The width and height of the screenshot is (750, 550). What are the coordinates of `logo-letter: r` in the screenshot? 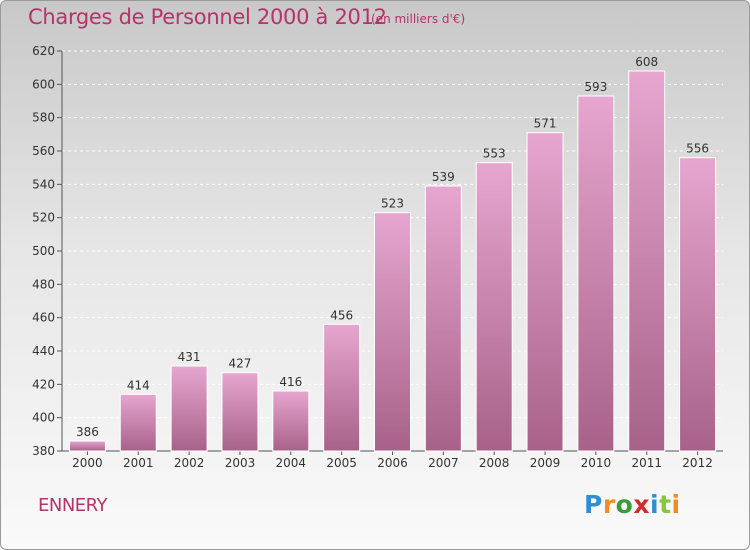 It's located at (609, 504).